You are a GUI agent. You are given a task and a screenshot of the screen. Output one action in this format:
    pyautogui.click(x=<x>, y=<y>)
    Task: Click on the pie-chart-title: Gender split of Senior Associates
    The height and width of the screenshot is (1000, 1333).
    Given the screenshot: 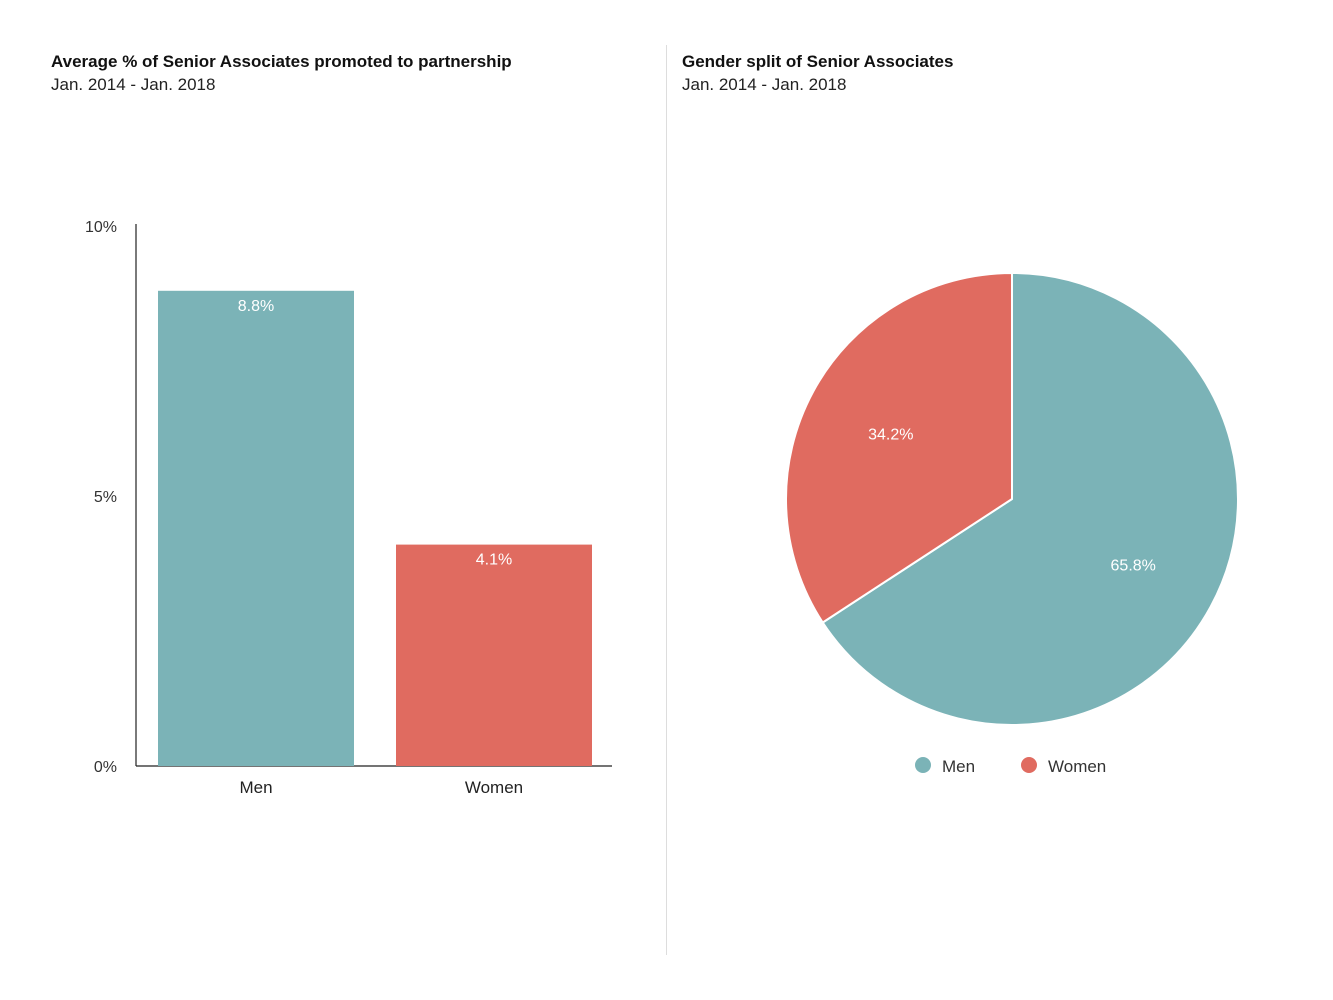 What is the action you would take?
    pyautogui.click(x=818, y=61)
    